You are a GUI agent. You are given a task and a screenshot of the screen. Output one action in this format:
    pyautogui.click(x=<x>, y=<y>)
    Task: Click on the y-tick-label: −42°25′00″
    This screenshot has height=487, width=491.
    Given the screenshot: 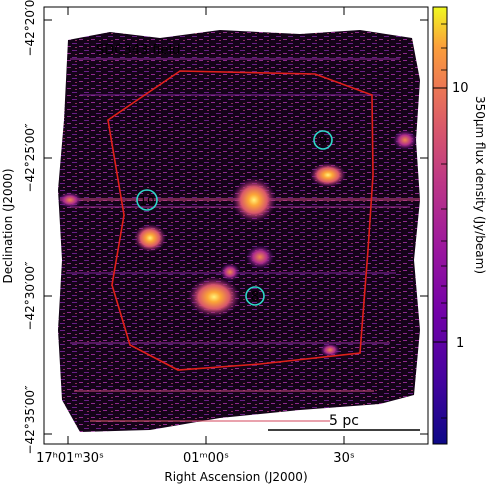 What is the action you would take?
    pyautogui.click(x=30, y=158)
    